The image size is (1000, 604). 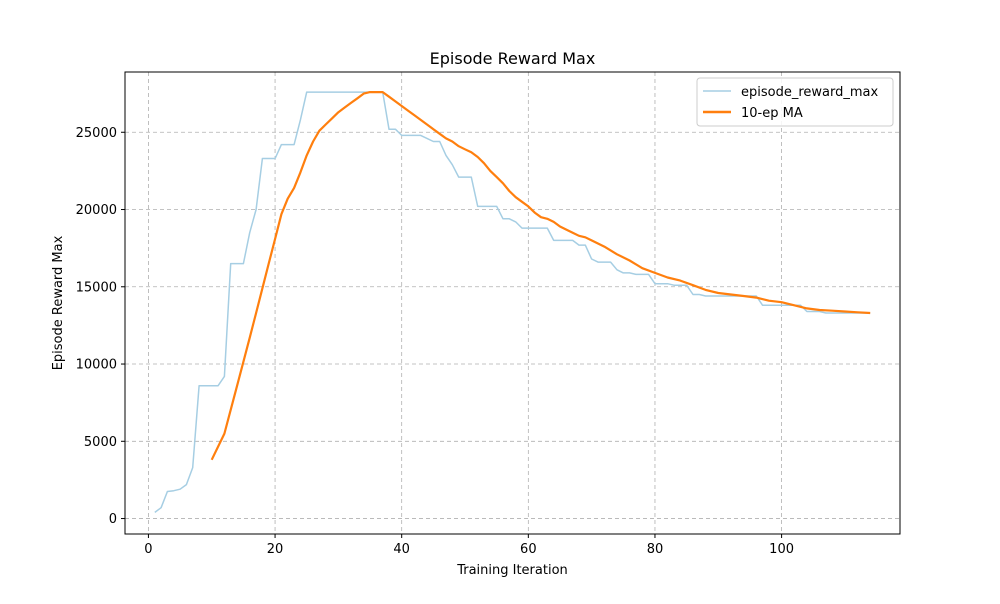 I want to click on x-tick-label: 20, so click(x=275, y=549).